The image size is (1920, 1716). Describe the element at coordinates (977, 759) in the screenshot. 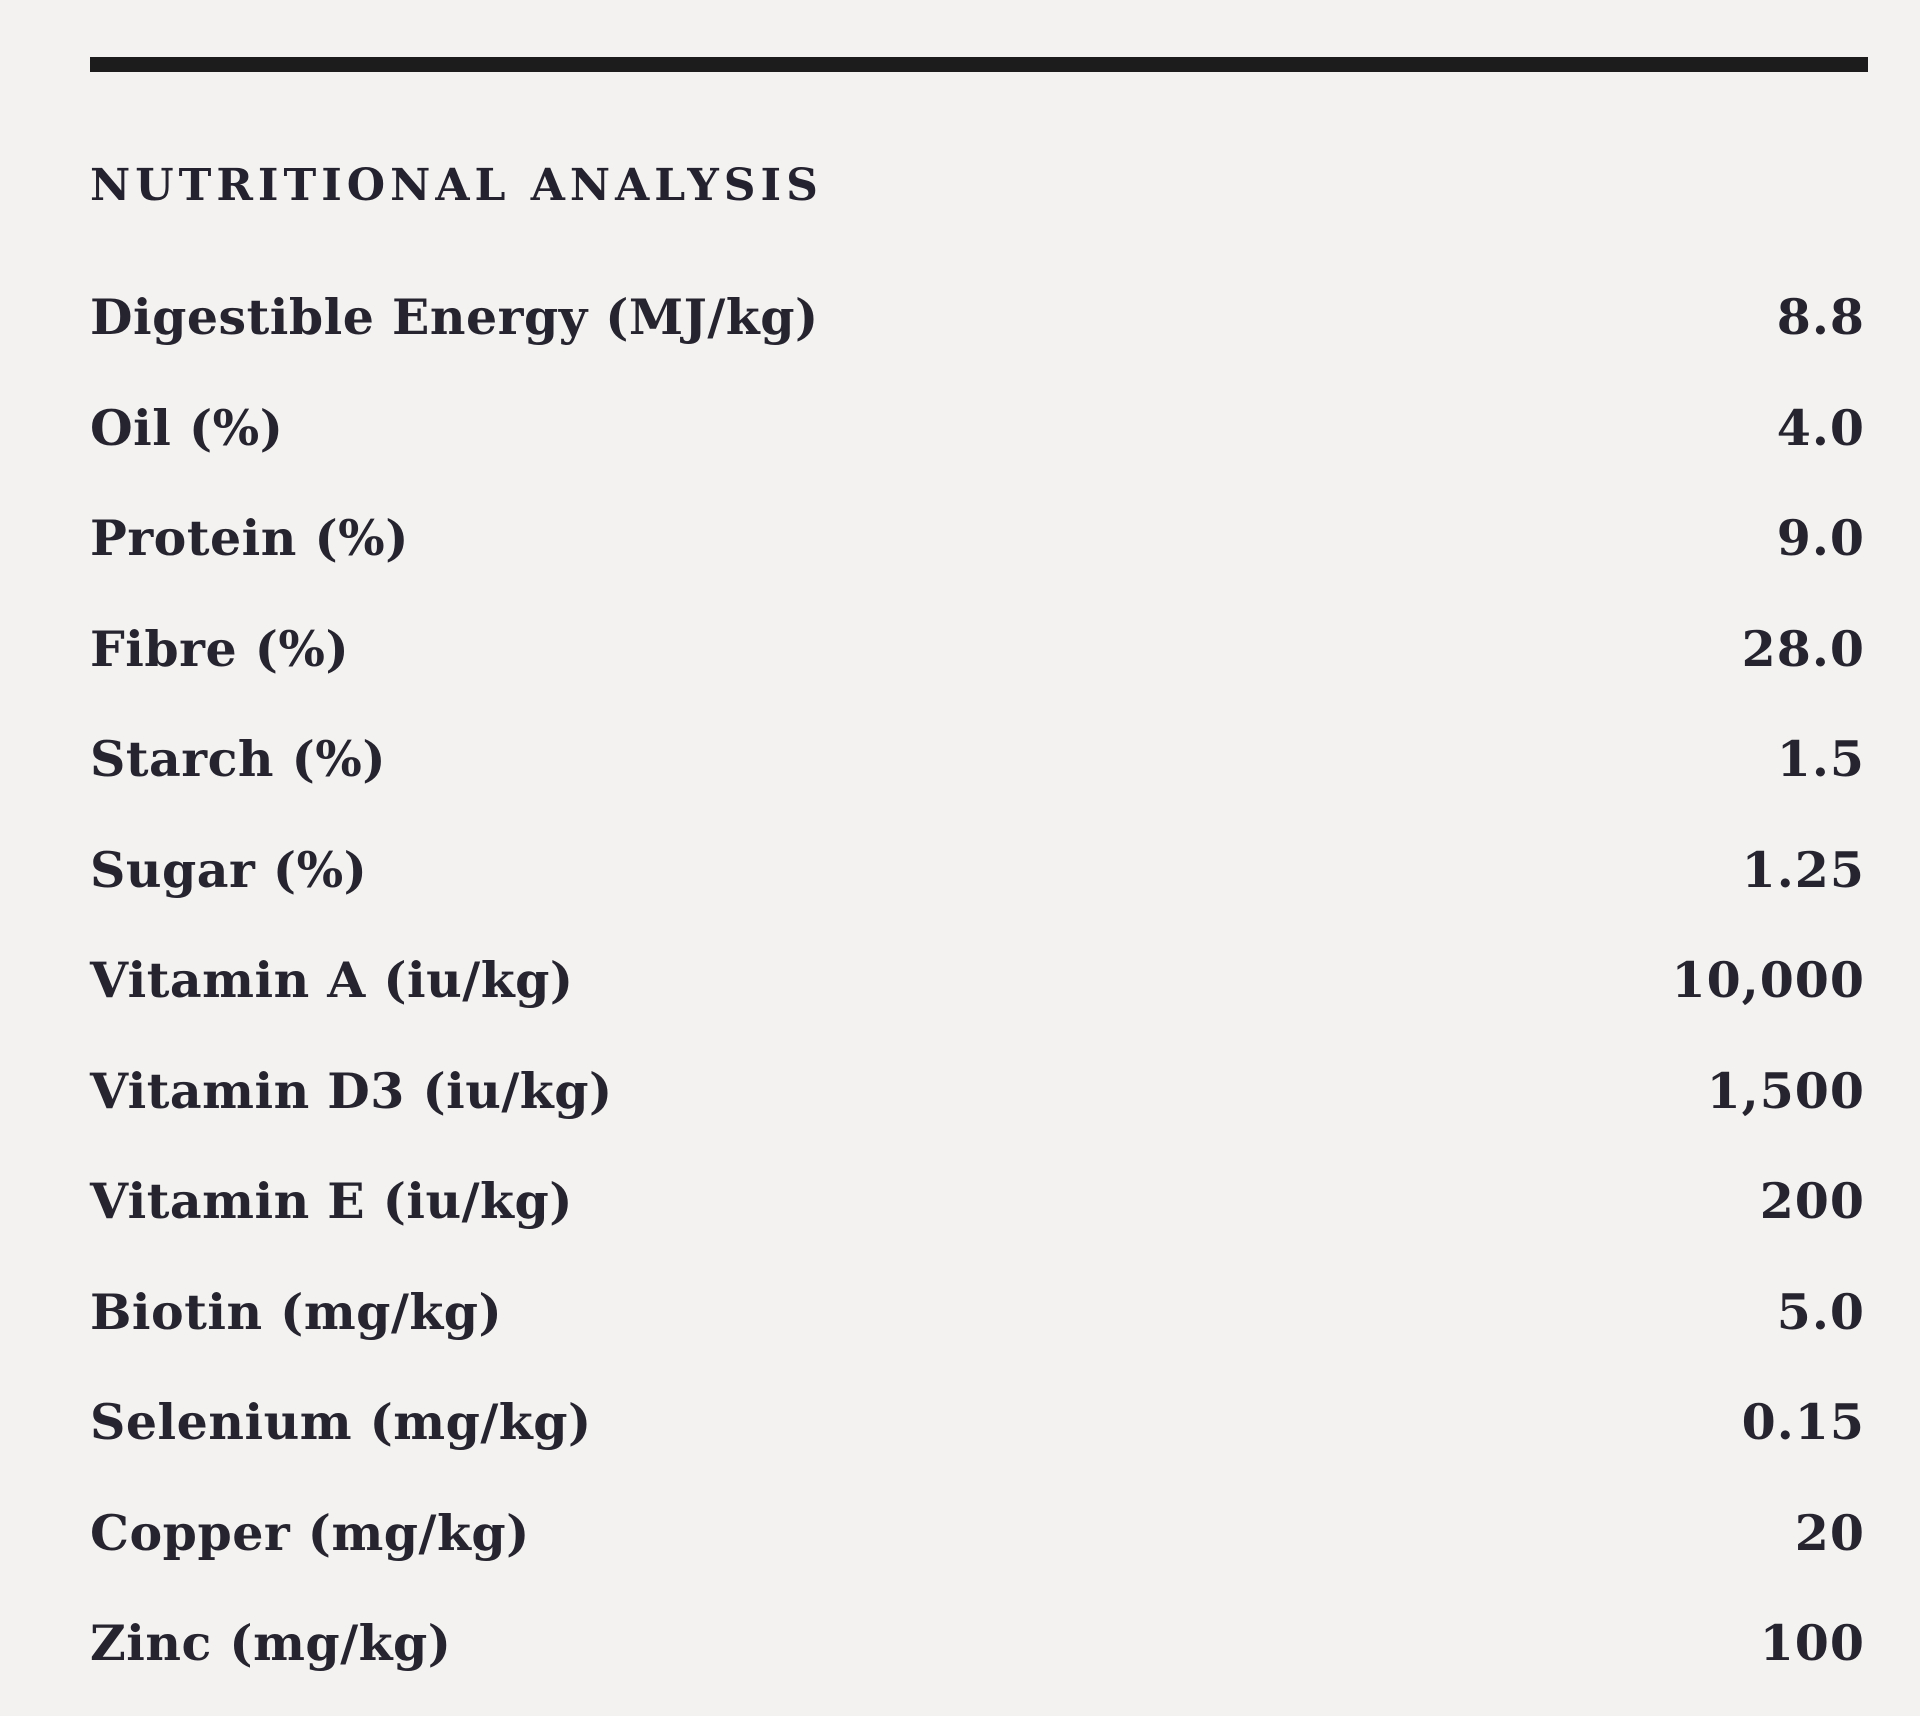

I see `table-row: Starch (%) 1.5` at that location.